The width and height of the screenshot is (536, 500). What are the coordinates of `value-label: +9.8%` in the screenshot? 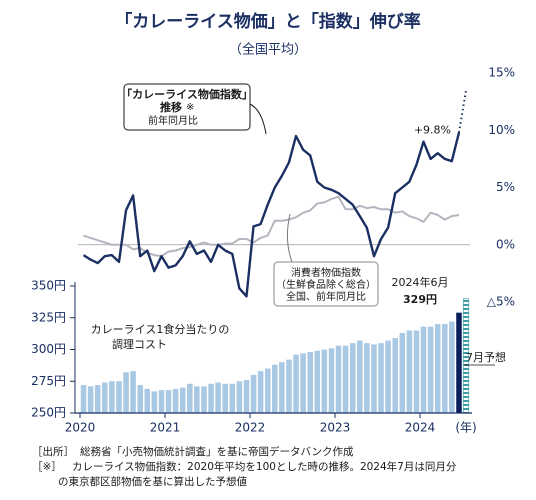 It's located at (432, 130).